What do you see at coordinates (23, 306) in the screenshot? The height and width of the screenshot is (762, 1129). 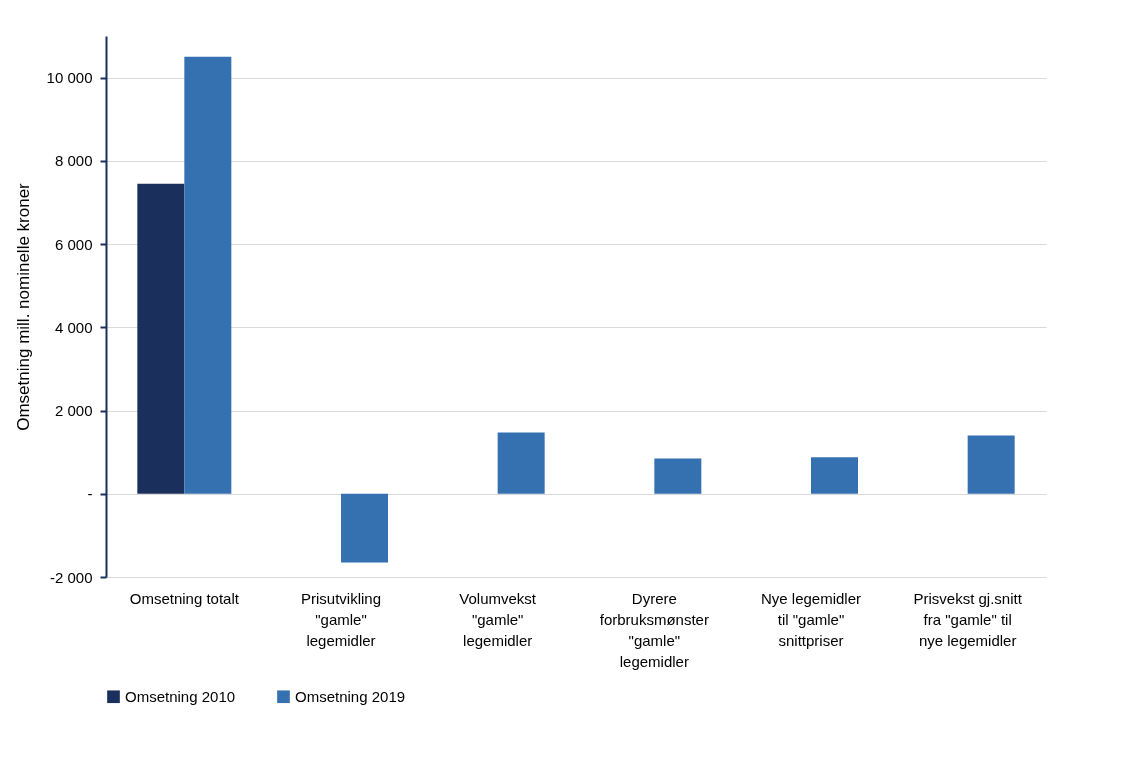 I see `y-axis-title: Omsetning mill. nominelle kroner` at bounding box center [23, 306].